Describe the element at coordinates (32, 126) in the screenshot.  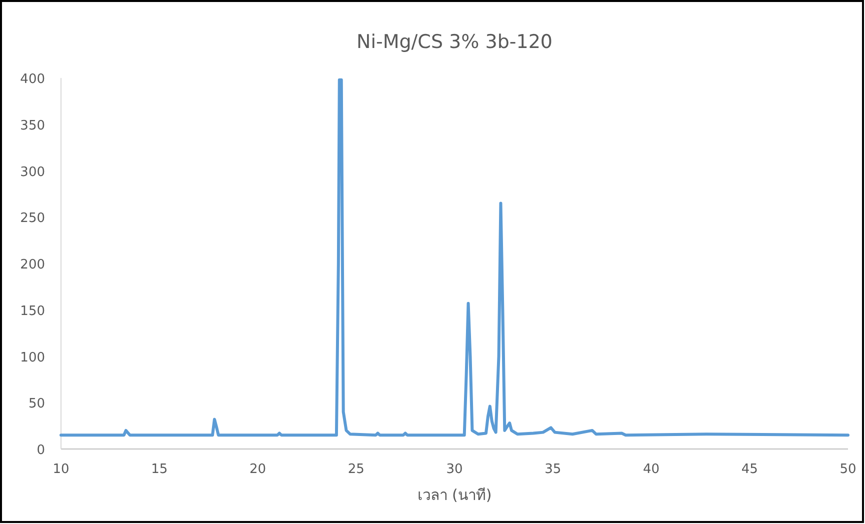
I see `y-tick-label: 350` at that location.